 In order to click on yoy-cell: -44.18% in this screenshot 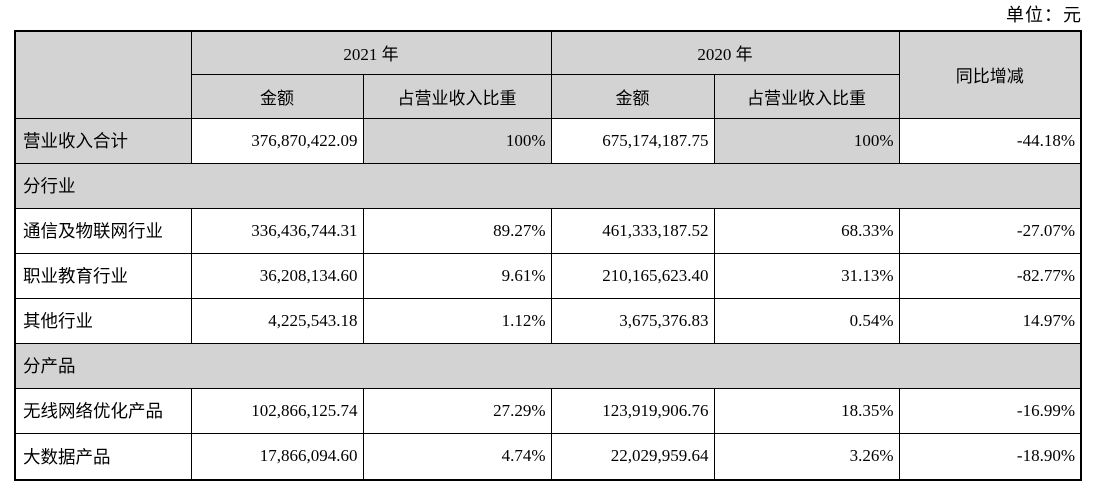, I will do `click(990, 140)`.